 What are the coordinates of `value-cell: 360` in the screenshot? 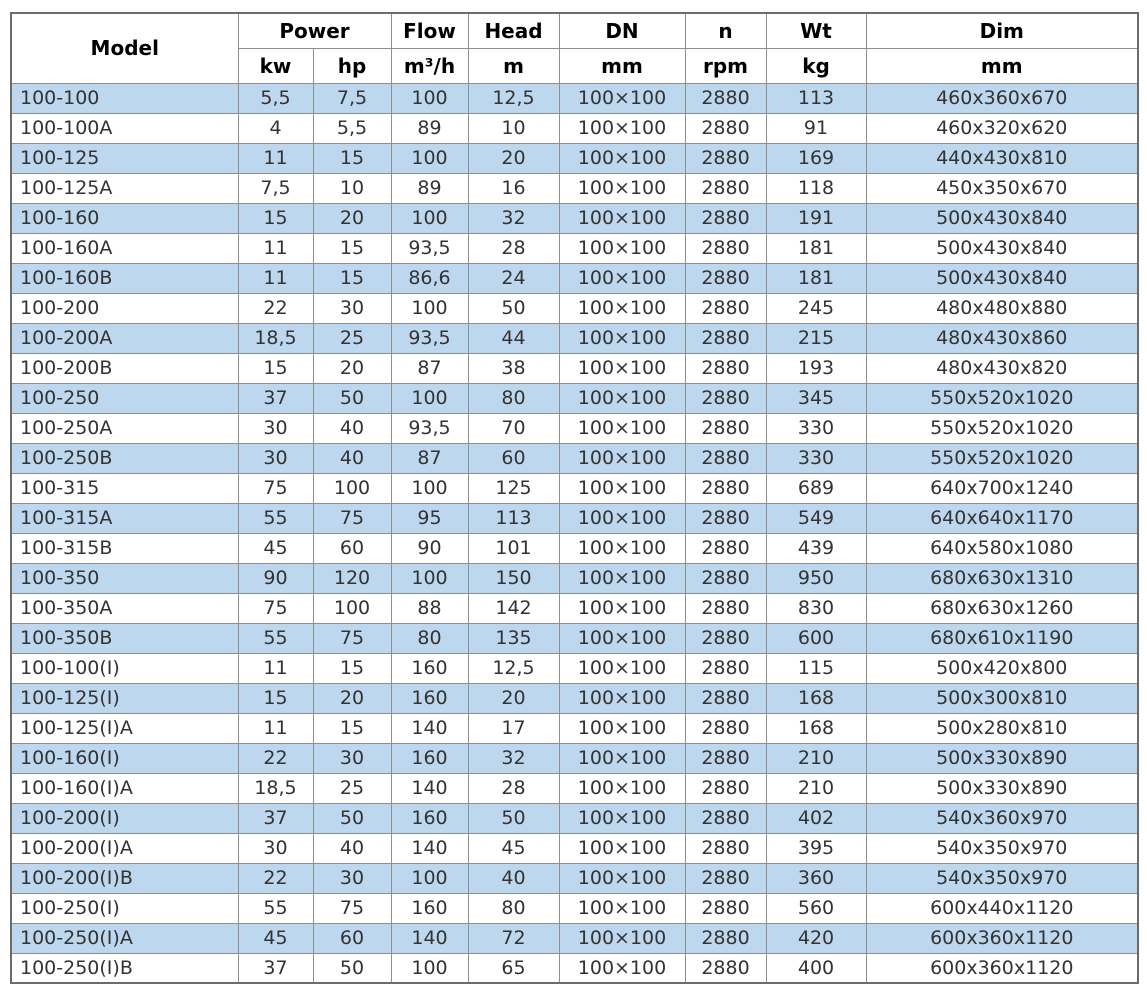 It's located at (816, 878).